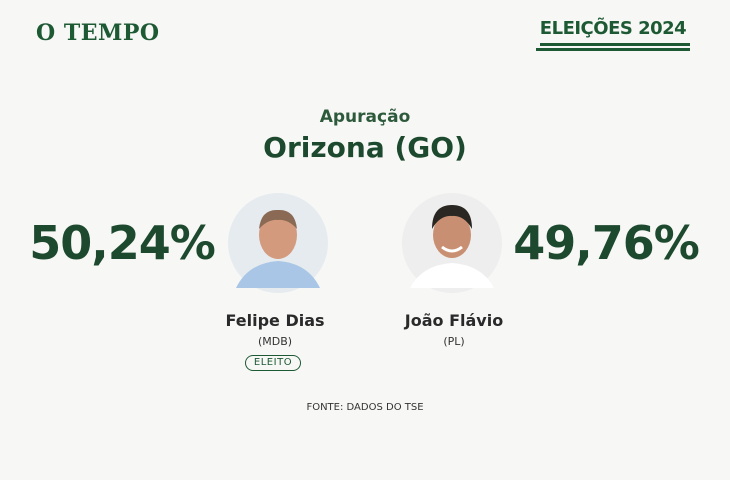  Describe the element at coordinates (454, 341) in the screenshot. I see `candidate-party: (PL)` at that location.